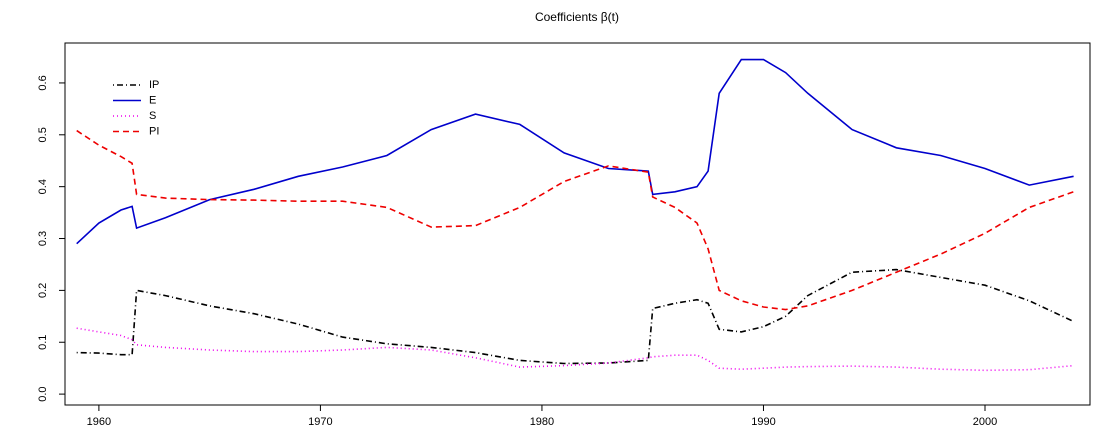 This screenshot has width=1101, height=437. I want to click on y-tick-label: 0.3, so click(43, 238).